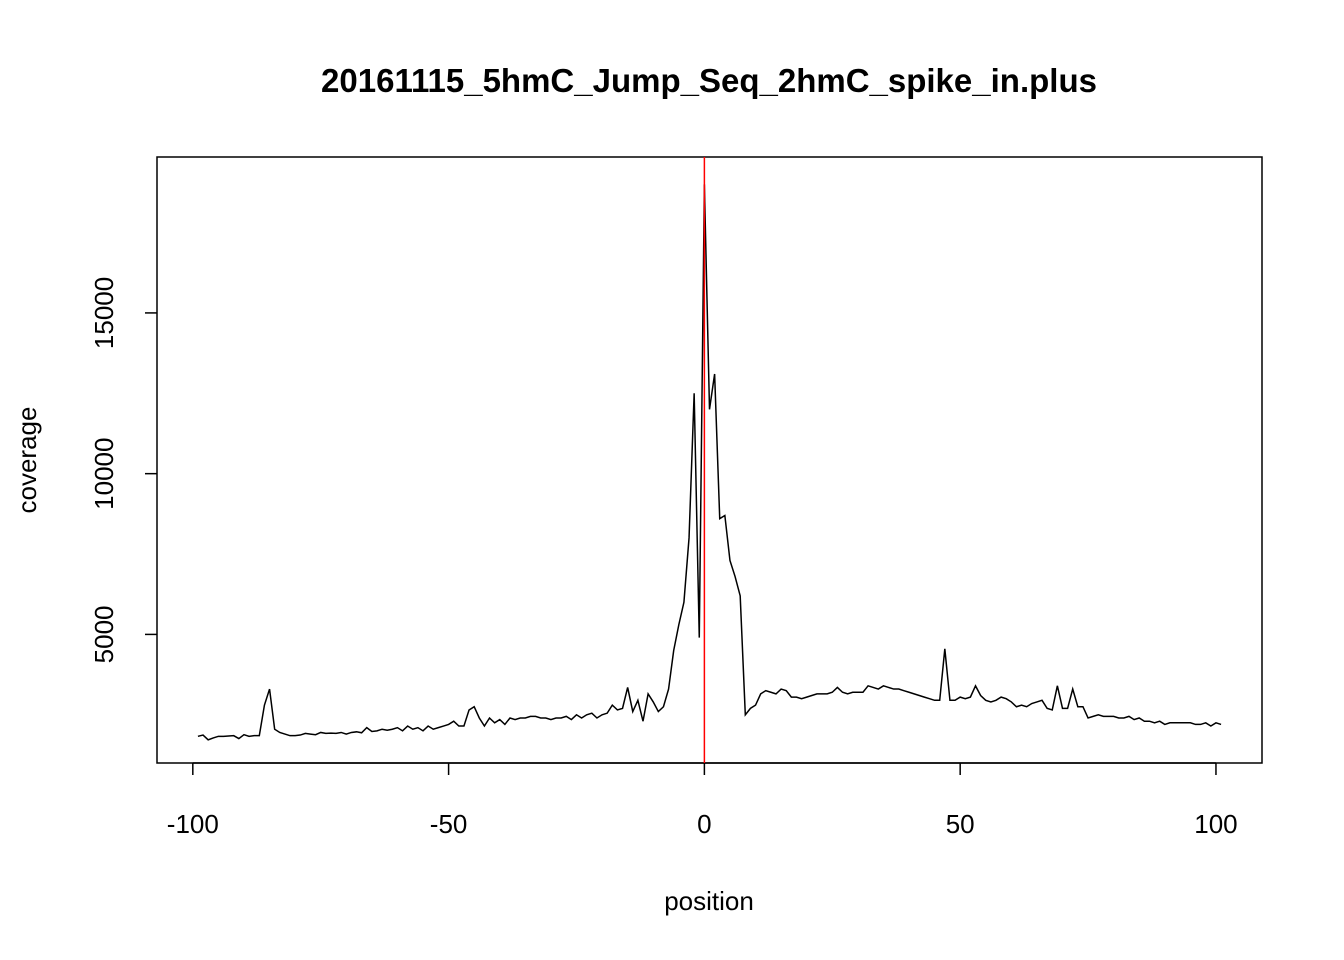  What do you see at coordinates (704, 824) in the screenshot?
I see `x-tick-label: 0` at bounding box center [704, 824].